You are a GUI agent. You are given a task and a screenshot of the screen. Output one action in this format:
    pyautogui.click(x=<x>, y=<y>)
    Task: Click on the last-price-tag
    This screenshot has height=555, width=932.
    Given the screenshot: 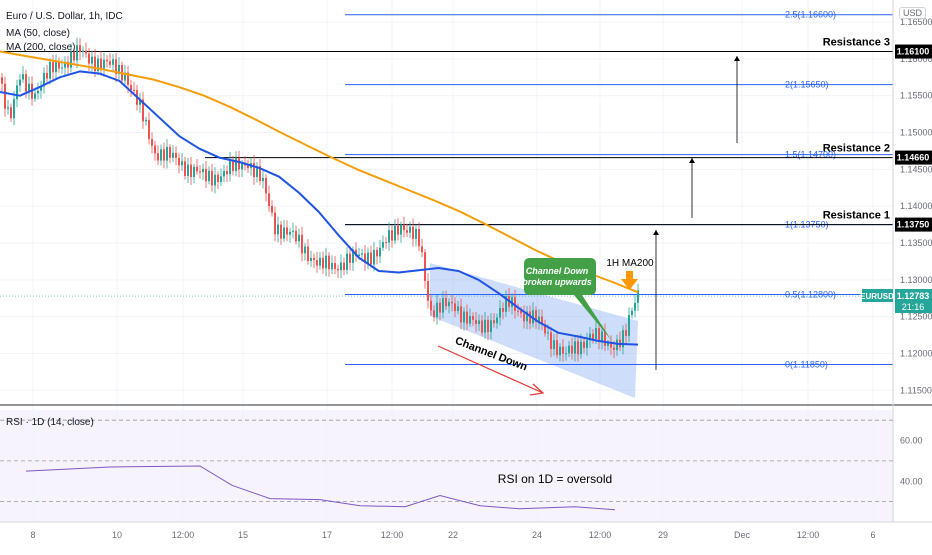 What is the action you would take?
    pyautogui.click(x=913, y=301)
    